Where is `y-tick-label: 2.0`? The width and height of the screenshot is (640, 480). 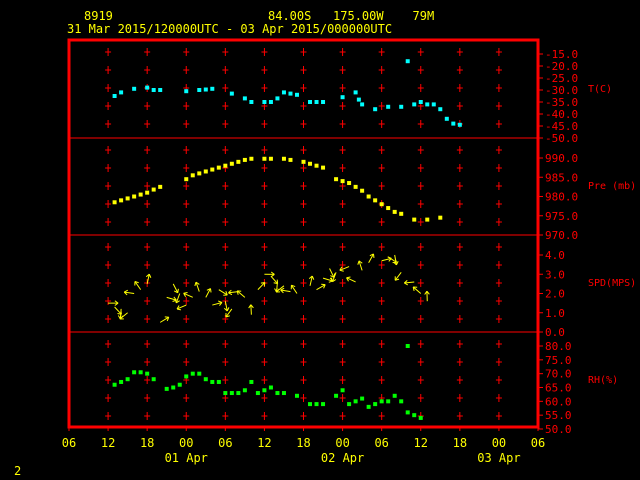 y-tick-label: 2.0 is located at coordinates (555, 294).